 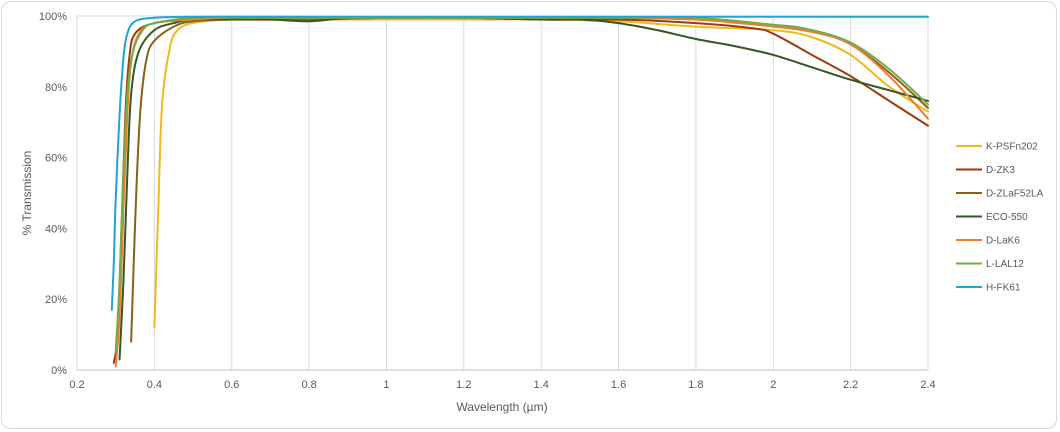 I want to click on x-tick-label: 0.4, so click(x=154, y=385).